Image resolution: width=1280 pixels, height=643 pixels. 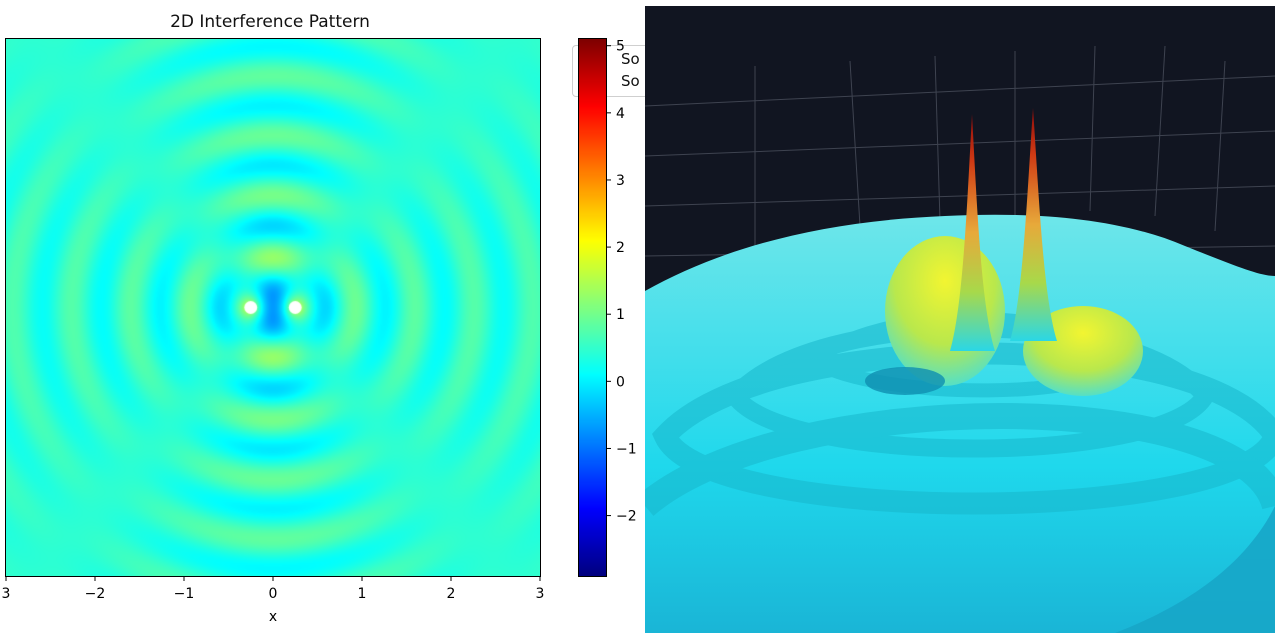 What do you see at coordinates (620, 114) in the screenshot?
I see `colorbar-tick-label: 4` at bounding box center [620, 114].